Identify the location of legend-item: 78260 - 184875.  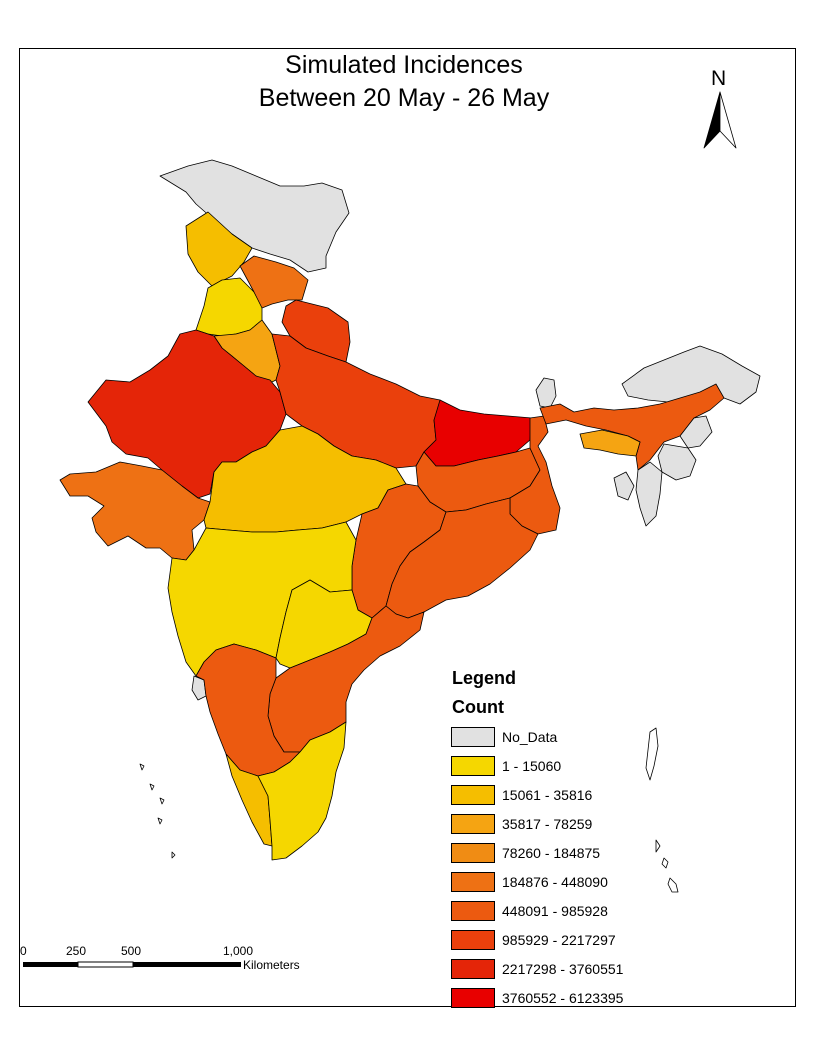
(525, 853).